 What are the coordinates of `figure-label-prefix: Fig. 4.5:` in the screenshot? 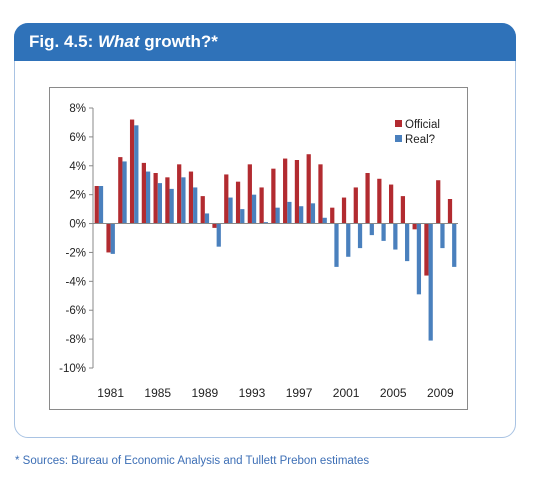 It's located at (63, 41).